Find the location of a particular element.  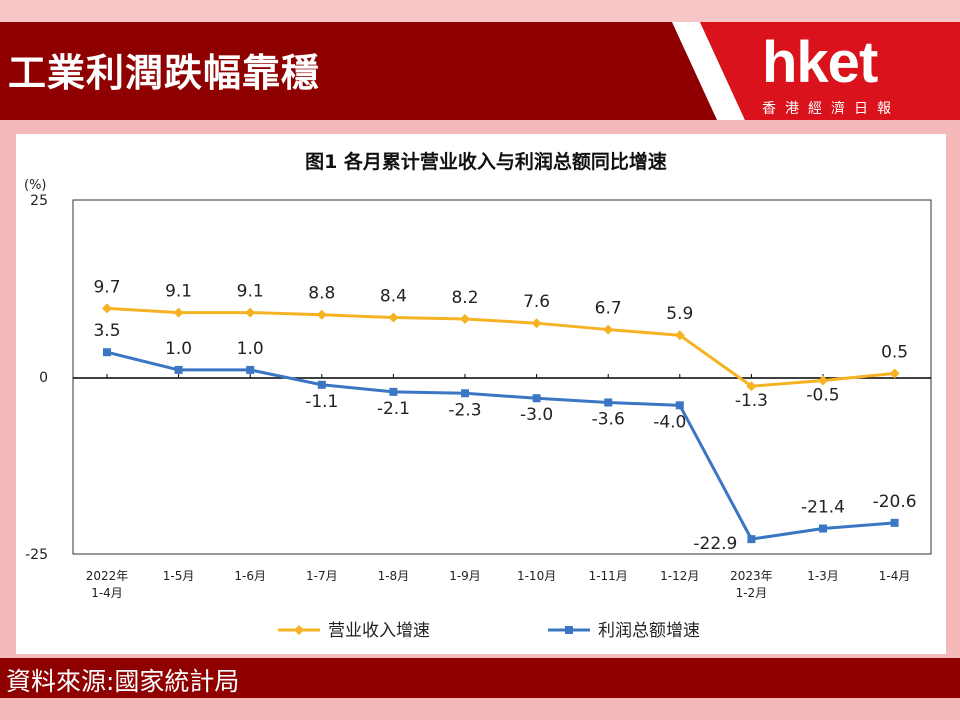

footer-bar: 資料來源:國家統計局 is located at coordinates (480, 678).